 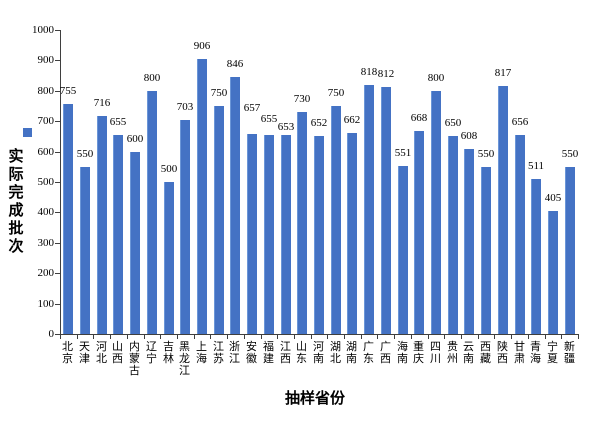 I want to click on x-tick-label: 安徽, so click(x=251, y=353).